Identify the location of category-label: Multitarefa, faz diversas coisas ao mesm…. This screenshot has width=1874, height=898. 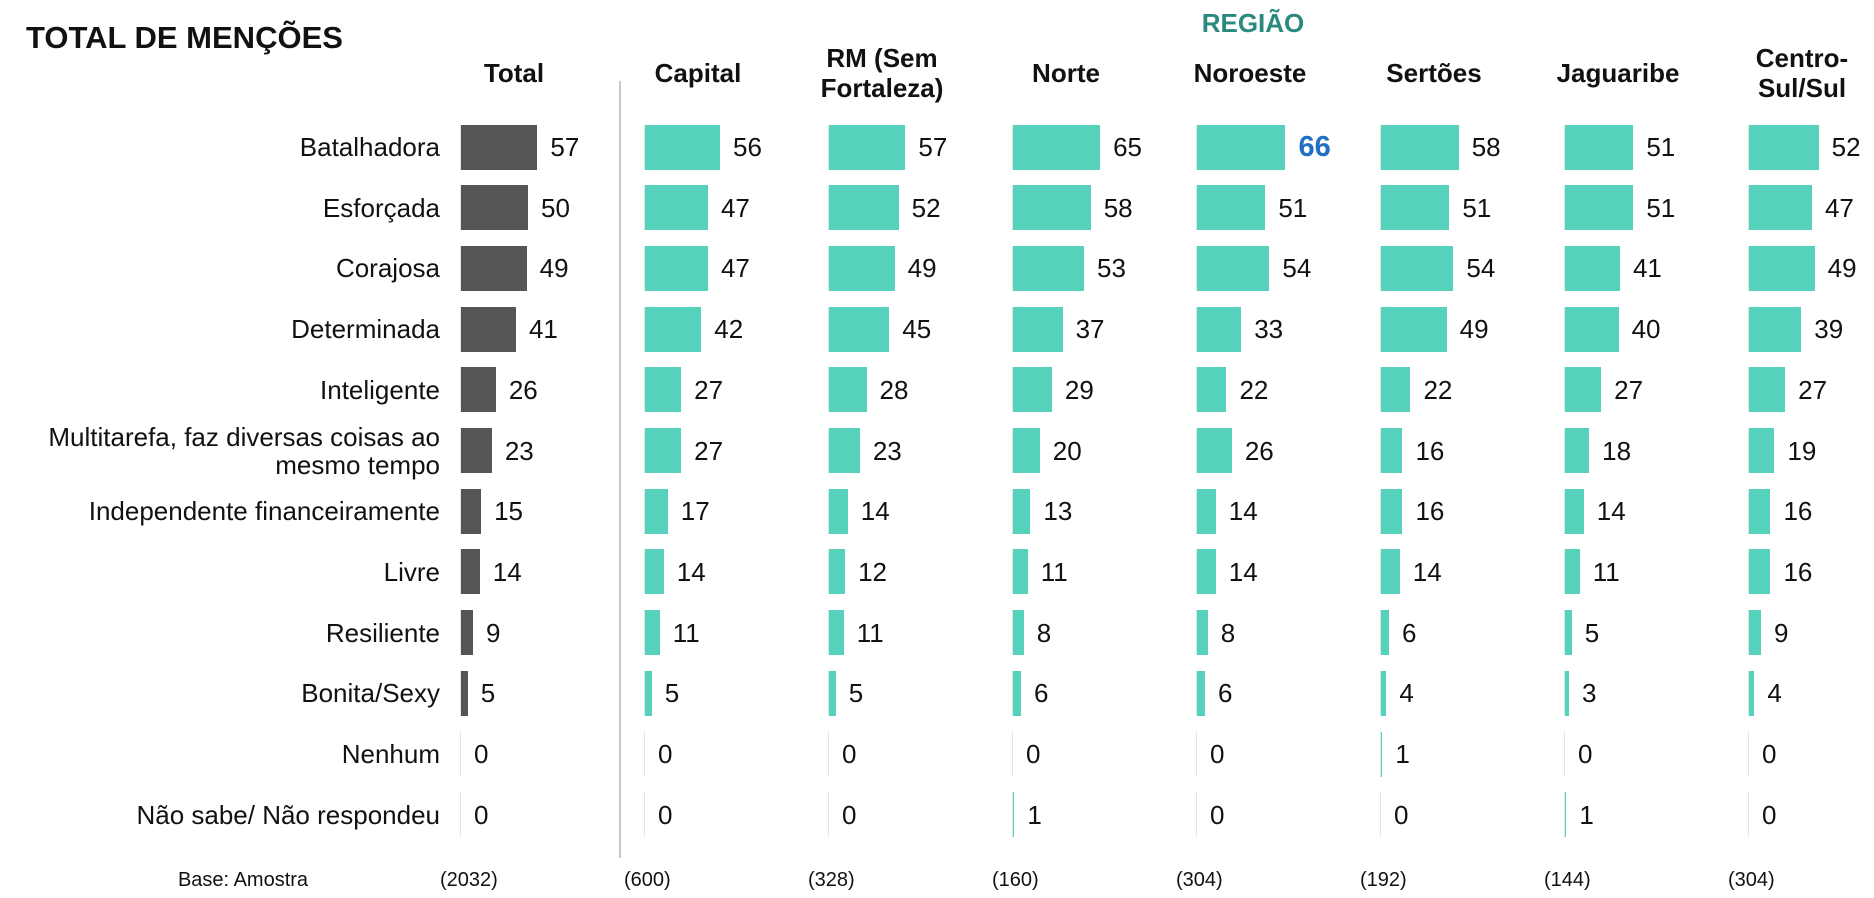
(244, 450).